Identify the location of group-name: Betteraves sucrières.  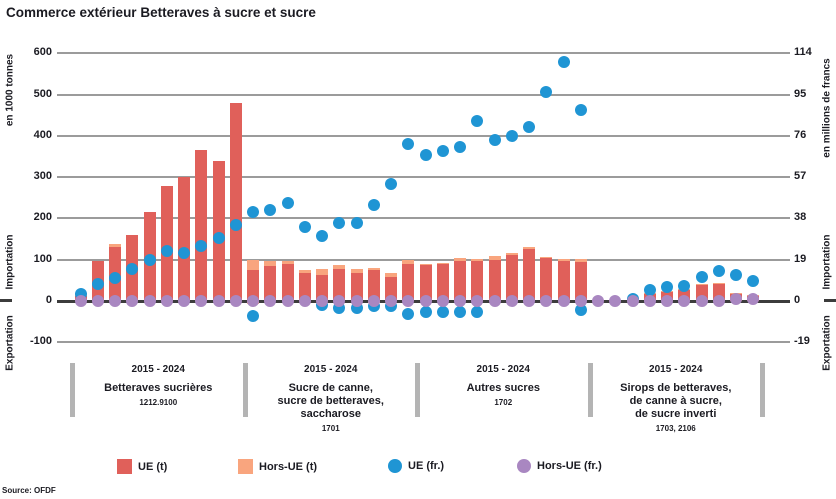
(158, 388).